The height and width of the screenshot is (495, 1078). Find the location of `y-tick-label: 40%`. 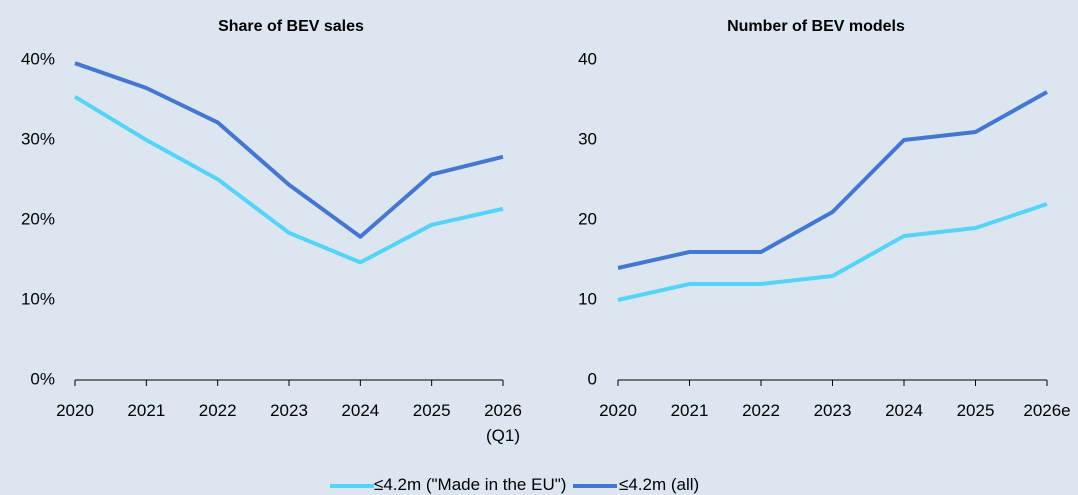

y-tick-label: 40% is located at coordinates (38, 58).